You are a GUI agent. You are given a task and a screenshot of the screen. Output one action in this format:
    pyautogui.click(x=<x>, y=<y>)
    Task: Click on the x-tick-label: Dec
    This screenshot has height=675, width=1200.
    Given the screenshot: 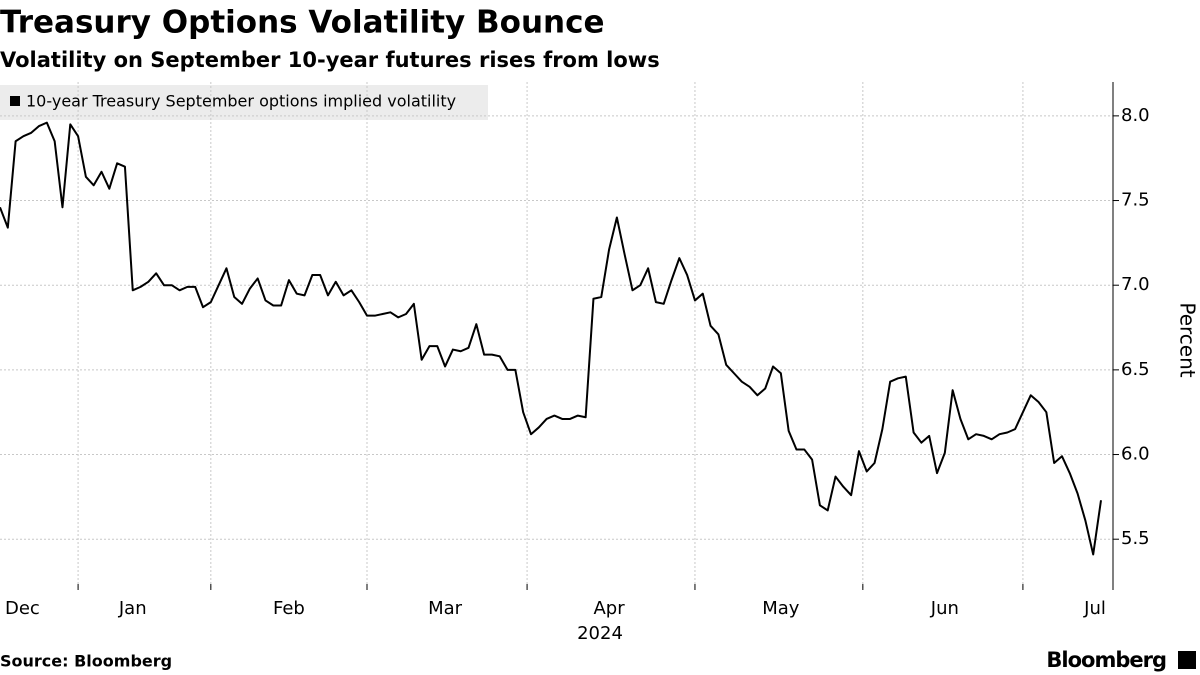 What is the action you would take?
    pyautogui.click(x=22, y=608)
    